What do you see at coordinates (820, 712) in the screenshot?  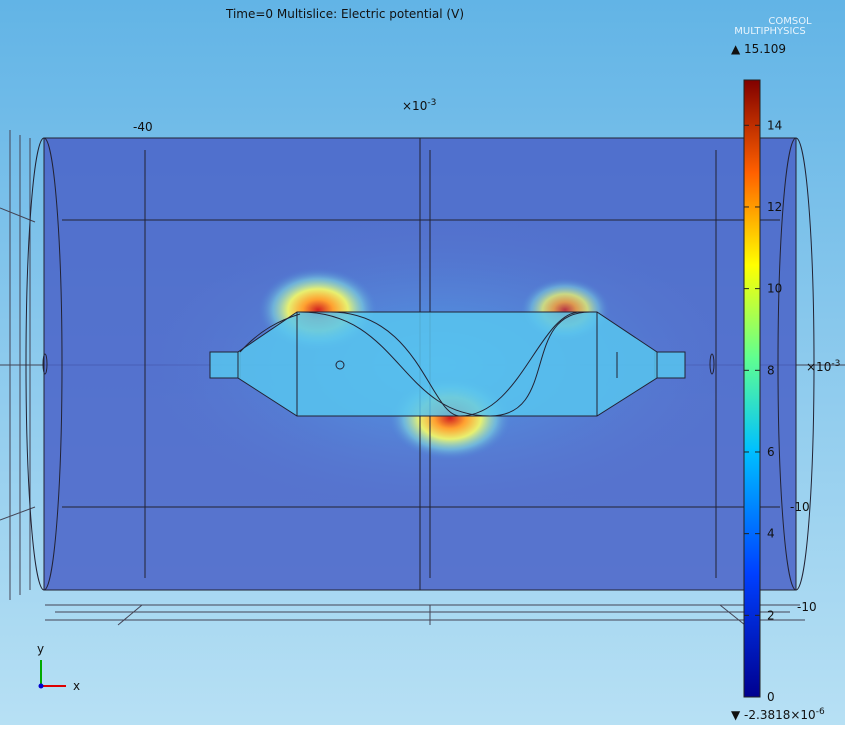 I see `min-exponent: -6` at bounding box center [820, 712].